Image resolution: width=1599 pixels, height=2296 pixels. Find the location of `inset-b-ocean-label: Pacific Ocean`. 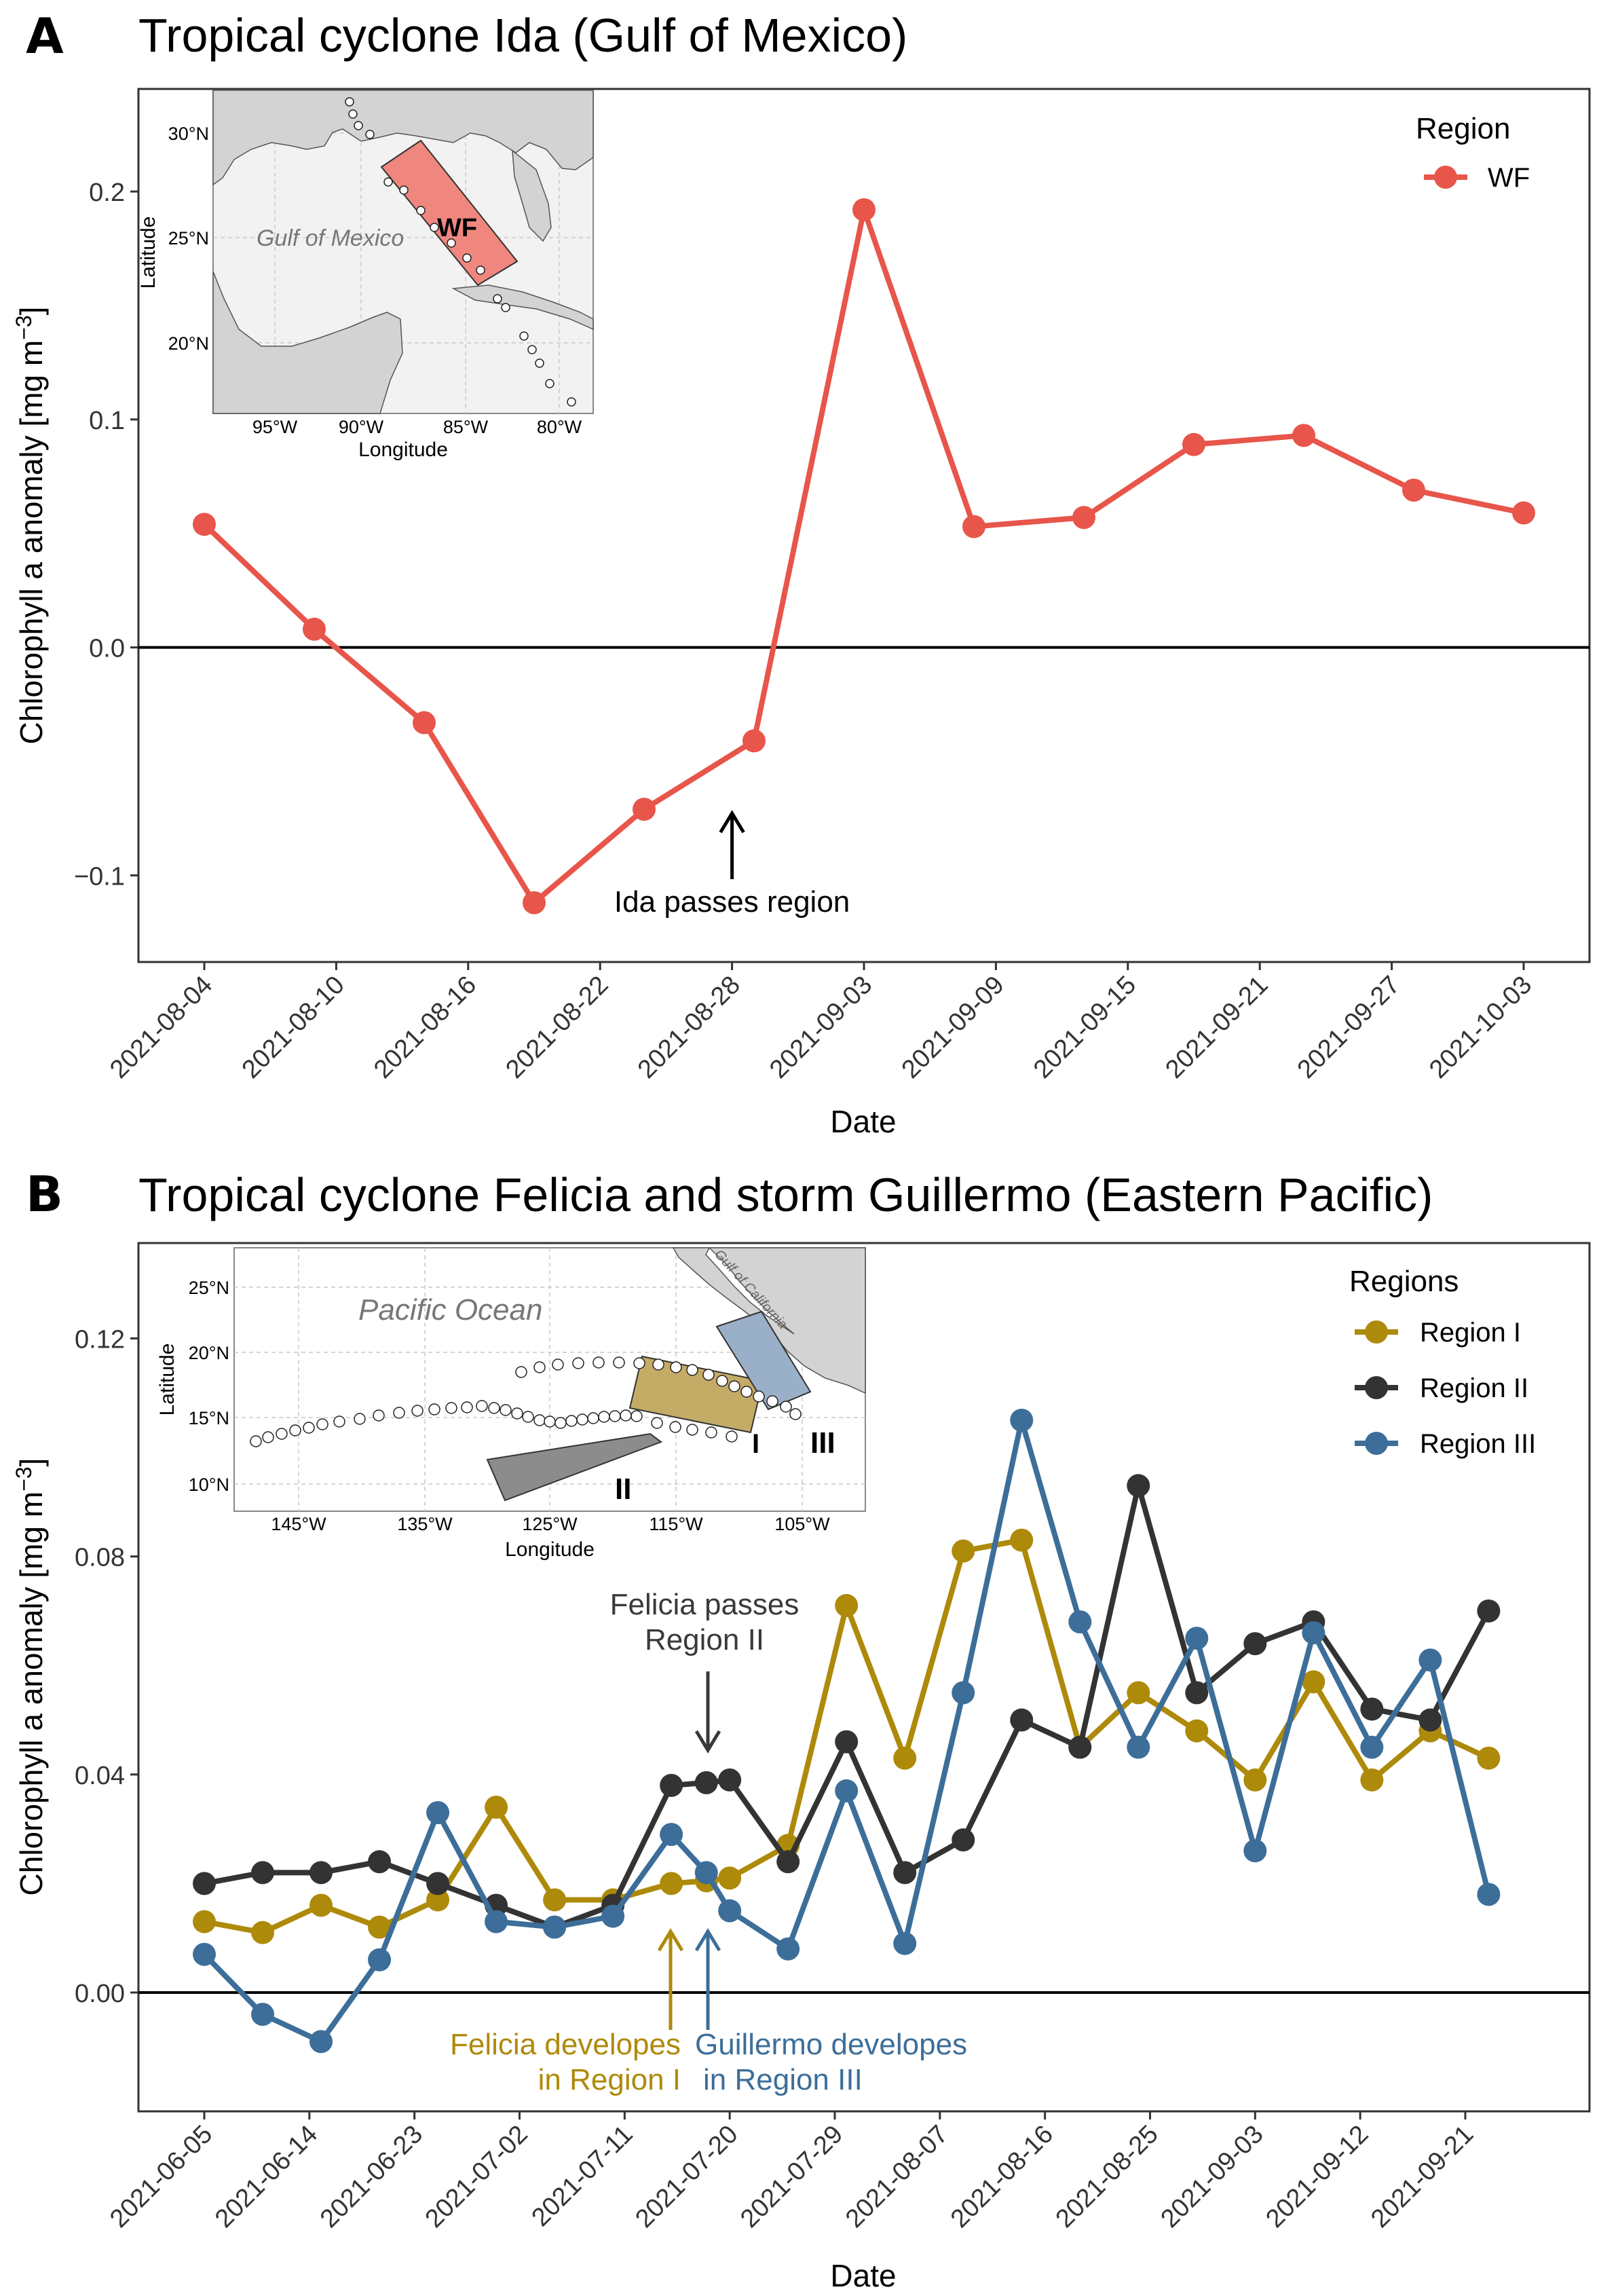

inset-b-ocean-label: Pacific Ocean is located at coordinates (450, 1310).